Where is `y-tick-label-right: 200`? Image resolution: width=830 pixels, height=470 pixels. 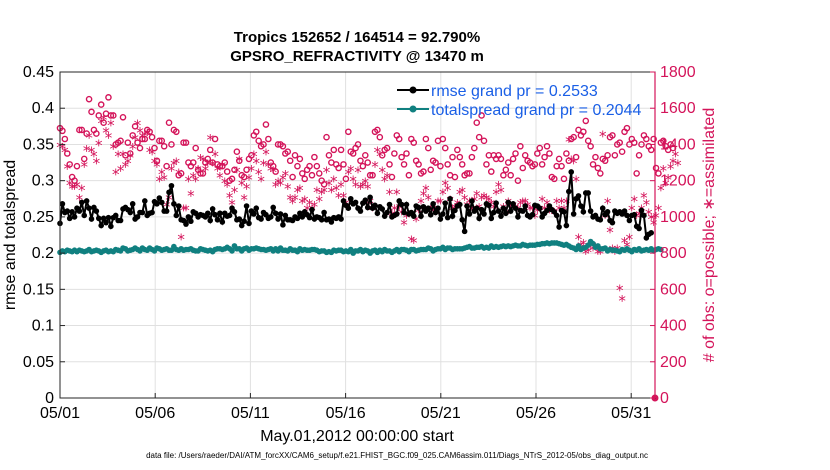 y-tick-label-right: 200 is located at coordinates (673, 362).